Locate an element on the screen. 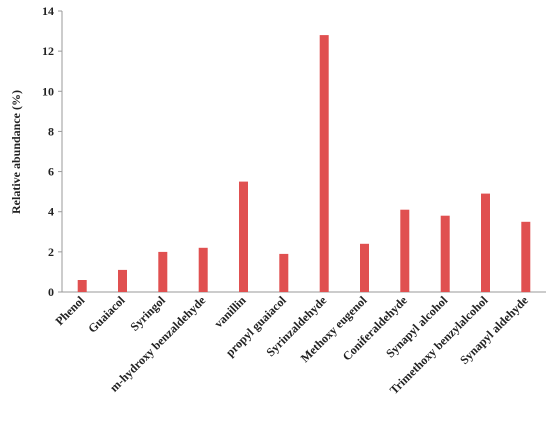 This screenshot has height=421, width=550. x-category-label: Phenol is located at coordinates (69, 310).